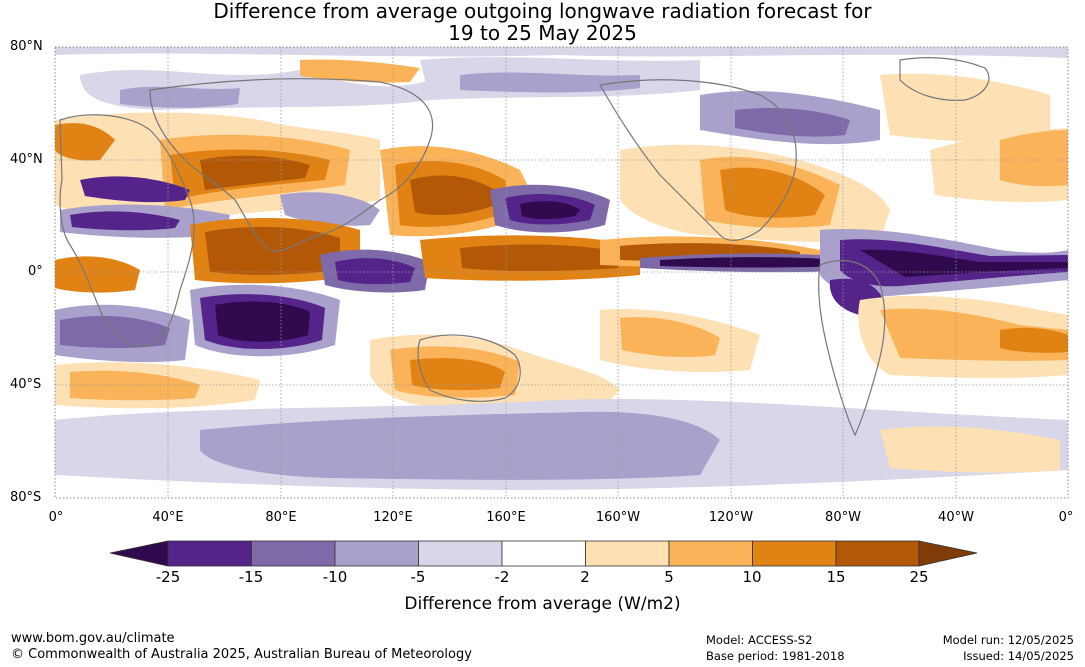 This screenshot has width=1085, height=667. What do you see at coordinates (731, 517) in the screenshot?
I see `lon-label-120w: 120°W` at bounding box center [731, 517].